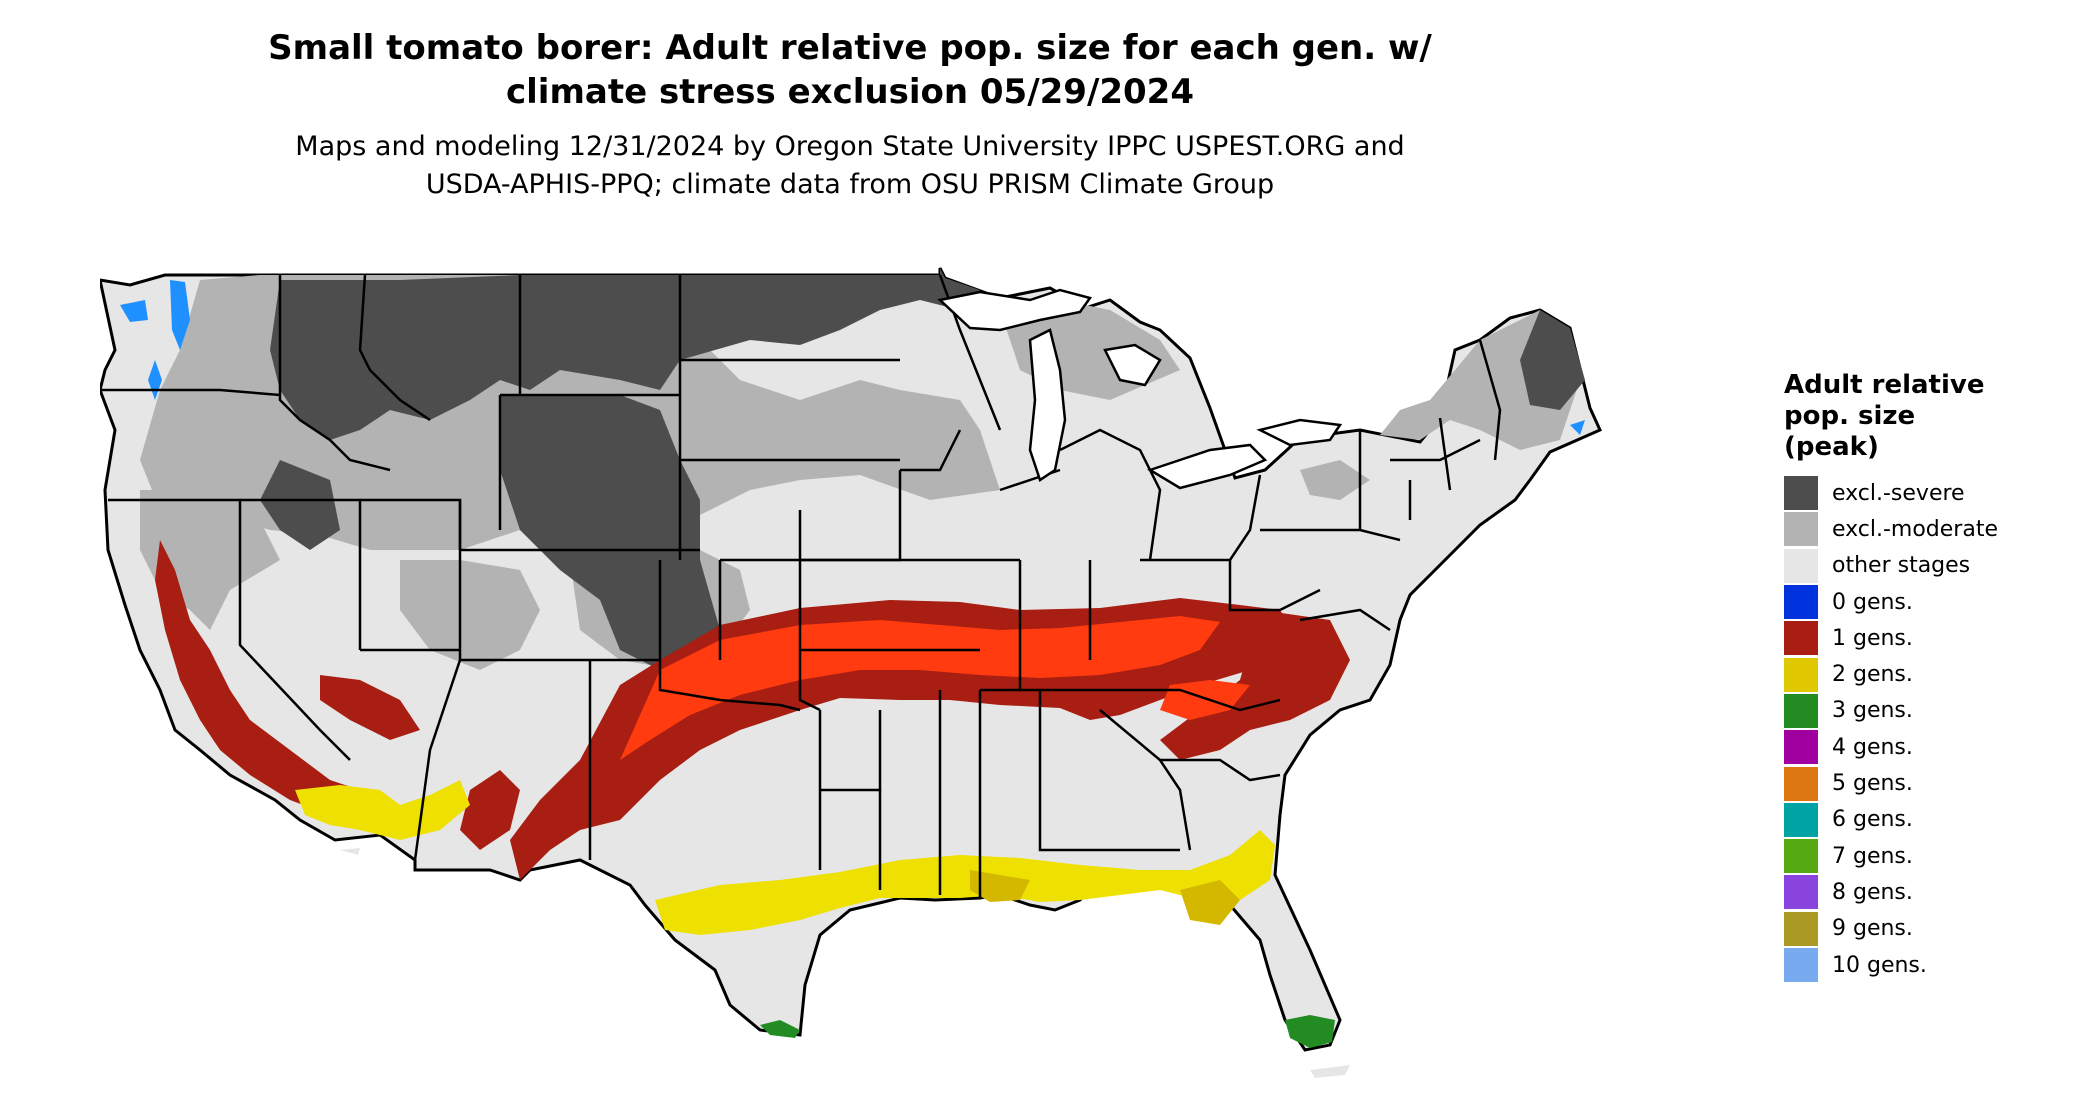 The width and height of the screenshot is (2100, 1120). Describe the element at coordinates (1934, 602) in the screenshot. I see `legend-item: 0 gens.` at that location.